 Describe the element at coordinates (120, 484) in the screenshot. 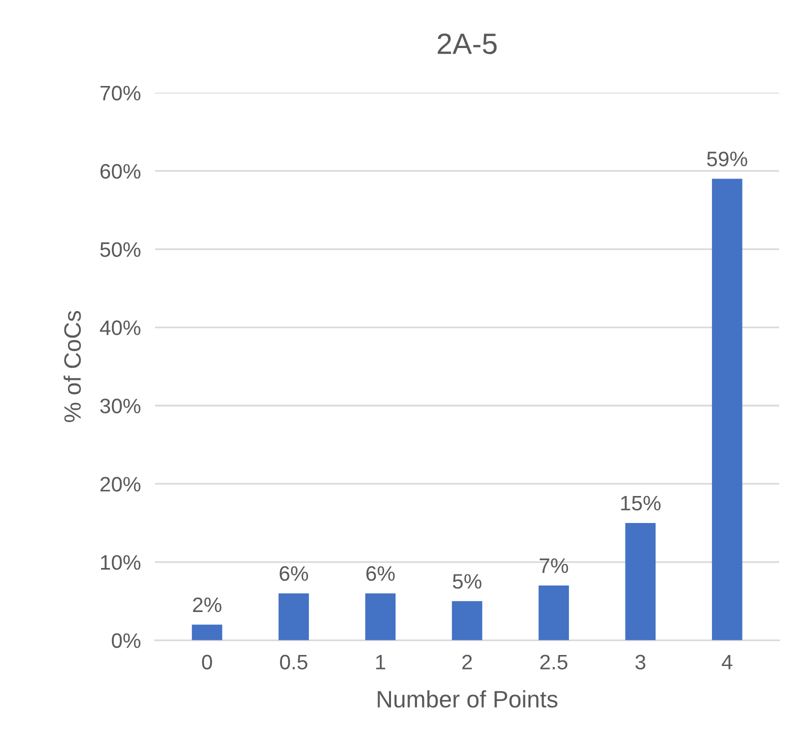

I see `y-tick-label: 20%` at that location.